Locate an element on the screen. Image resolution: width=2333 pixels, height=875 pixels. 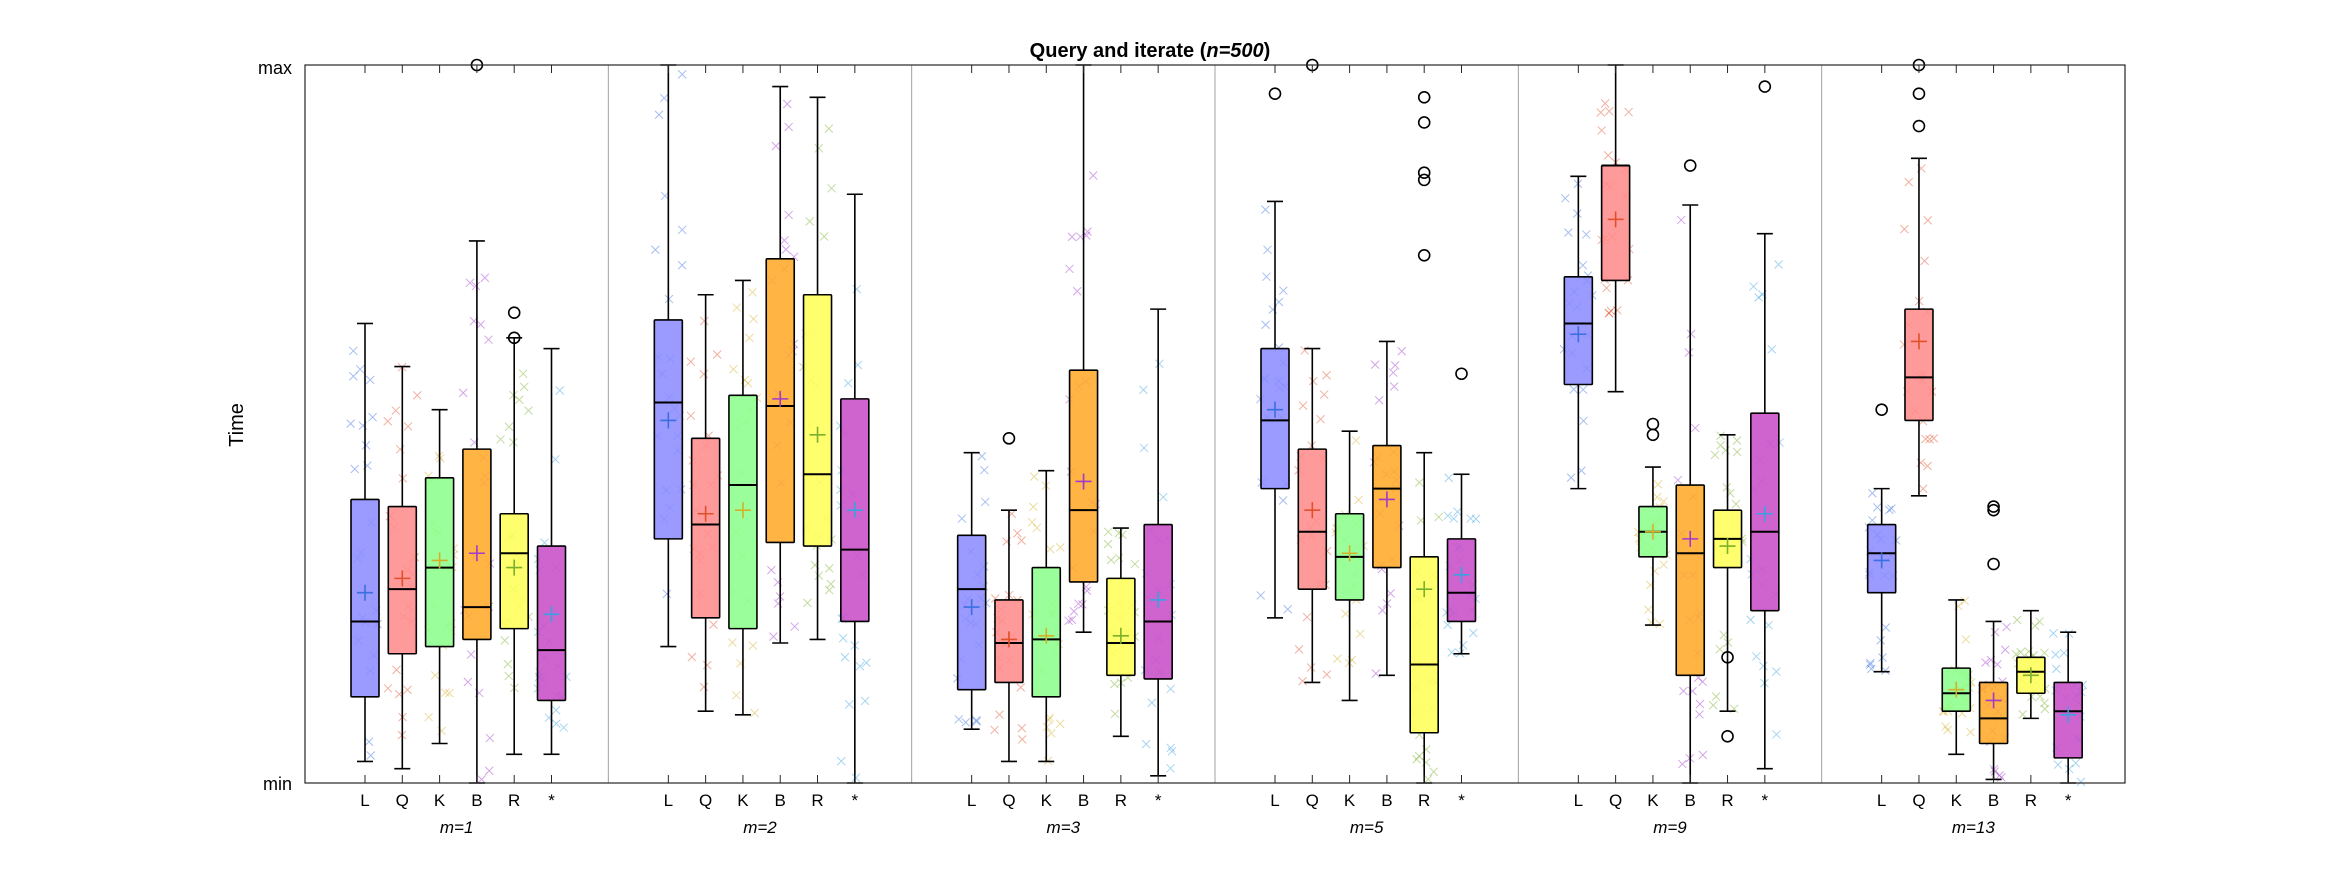
box-L is located at coordinates (1275, 418).